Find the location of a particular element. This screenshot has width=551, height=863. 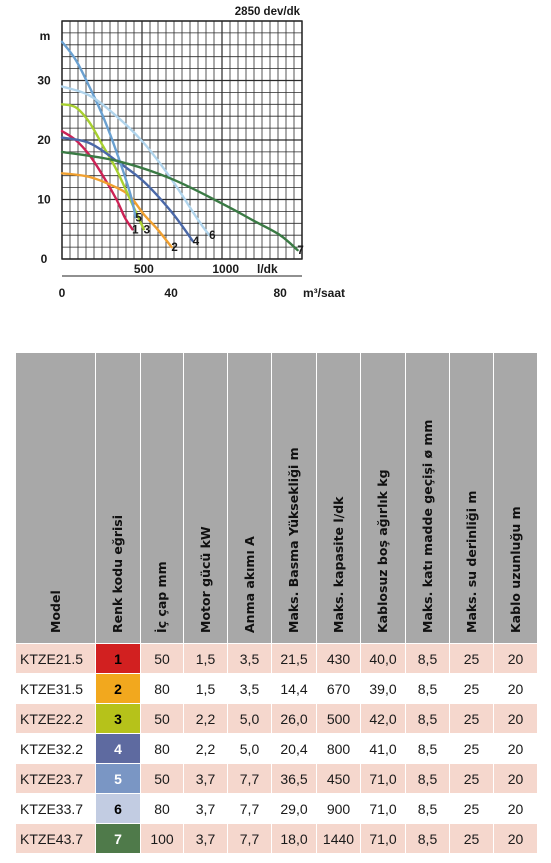

cell-kapasite: 500 is located at coordinates (338, 718).